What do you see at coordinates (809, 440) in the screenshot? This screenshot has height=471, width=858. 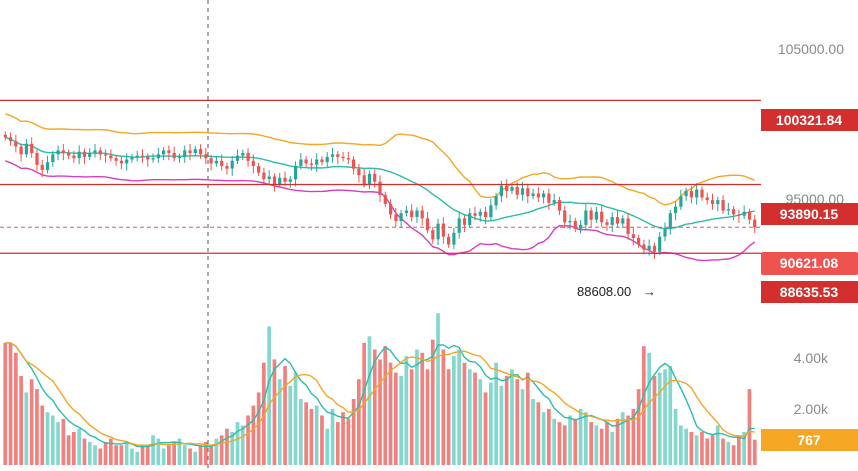 I see `current-volume-tag: 767` at bounding box center [809, 440].